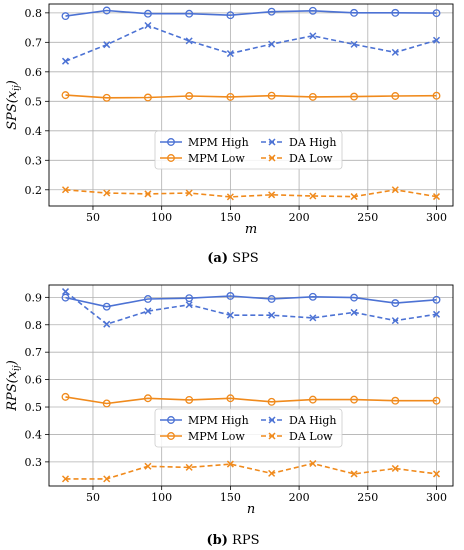 This screenshot has height=550, width=464. Describe the element at coordinates (251, 471) in the screenshot. I see `series-da-low` at that location.